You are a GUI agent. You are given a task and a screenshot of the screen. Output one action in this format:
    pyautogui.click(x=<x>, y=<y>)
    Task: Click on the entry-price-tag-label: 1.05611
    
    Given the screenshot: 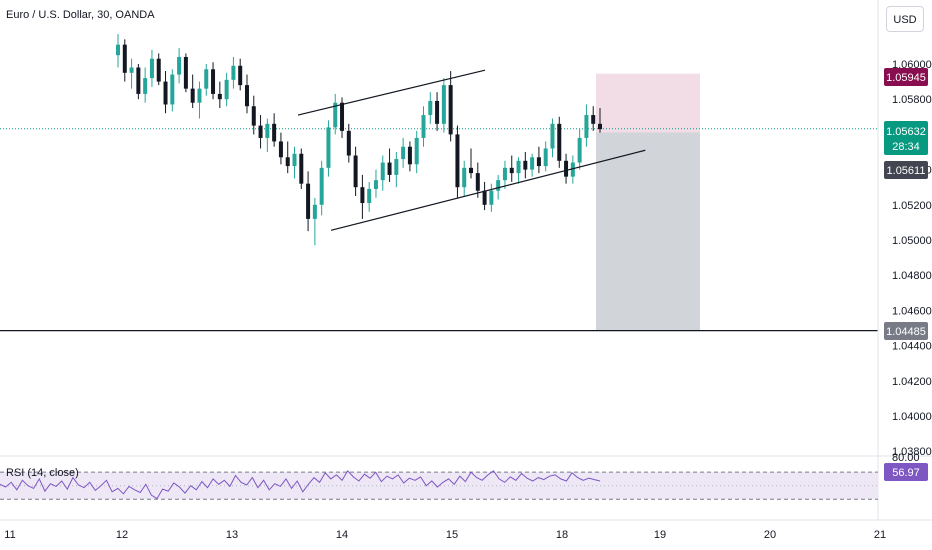 What is the action you would take?
    pyautogui.click(x=906, y=171)
    